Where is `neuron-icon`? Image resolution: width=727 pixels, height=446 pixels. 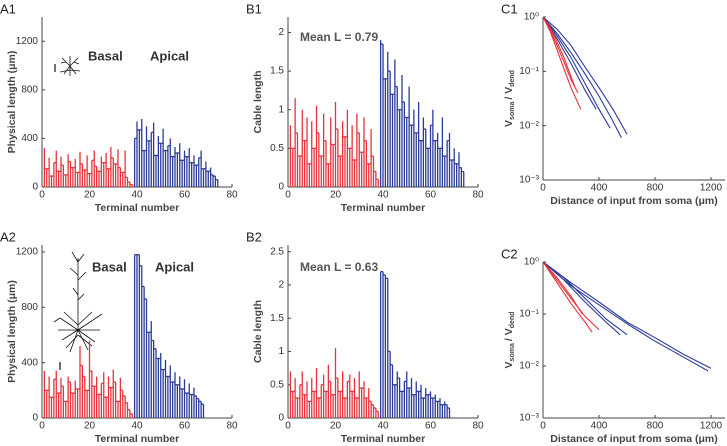
neuron-icon is located at coordinates (67, 66).